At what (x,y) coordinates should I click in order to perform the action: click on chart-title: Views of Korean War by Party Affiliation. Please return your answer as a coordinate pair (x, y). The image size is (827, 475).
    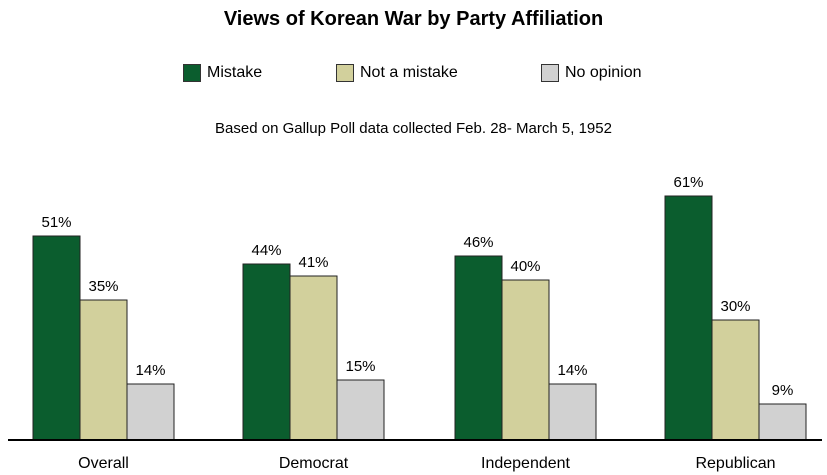
    Looking at the image, I should click on (413, 19).